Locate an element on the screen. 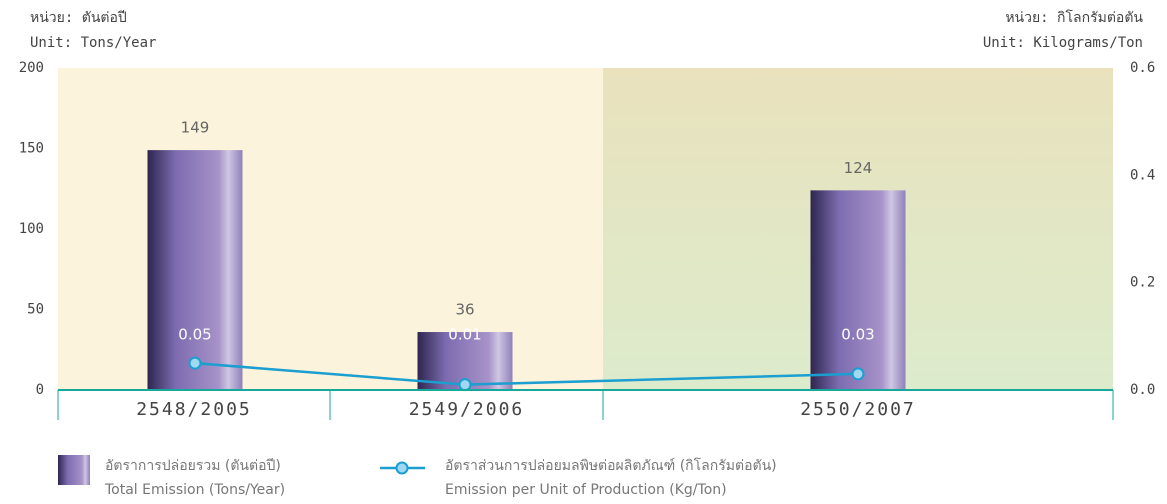 The height and width of the screenshot is (504, 1167). data-label: 149 is located at coordinates (195, 128).